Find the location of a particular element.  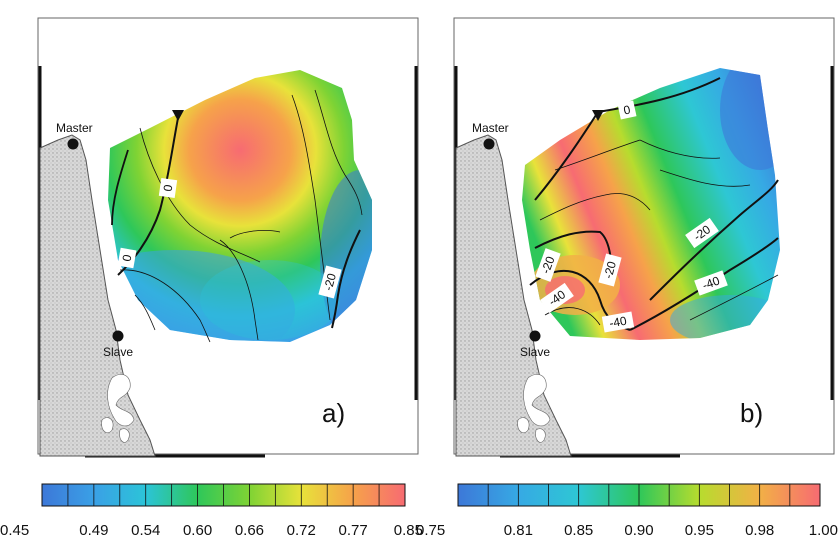

master-station-label-b: Master is located at coordinates (490, 128).